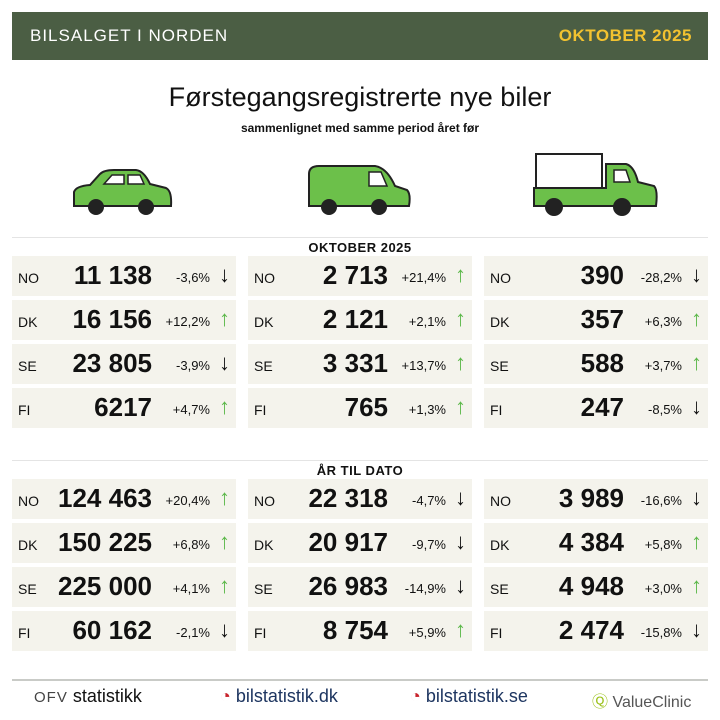 This screenshot has width=720, height=720. I want to click on percent-change: +3,7%, so click(663, 365).